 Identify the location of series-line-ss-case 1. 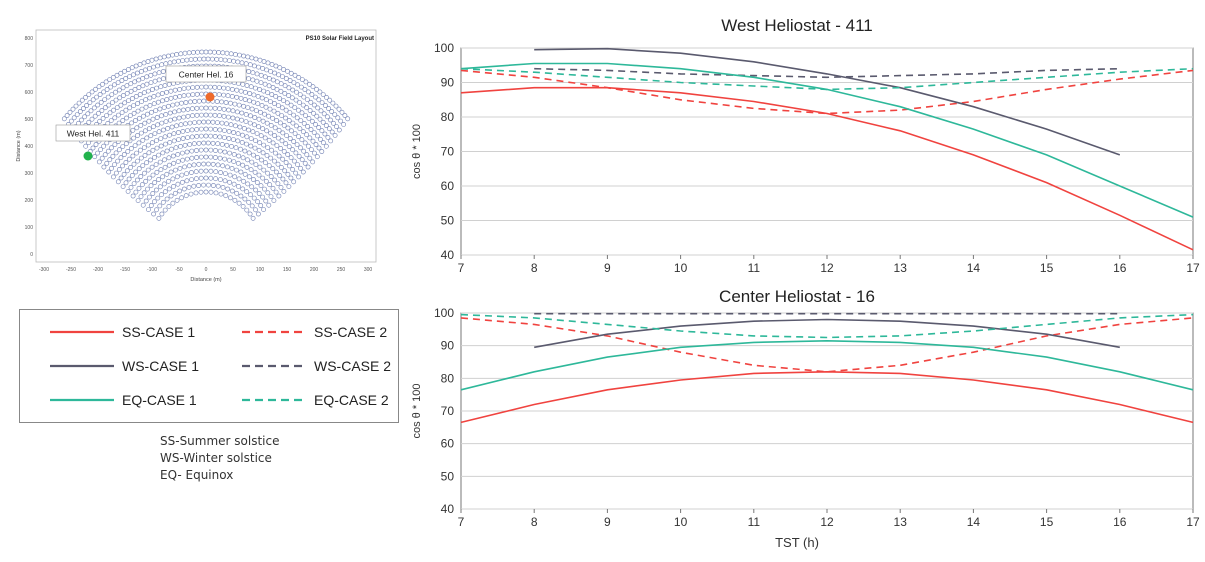
(827, 397).